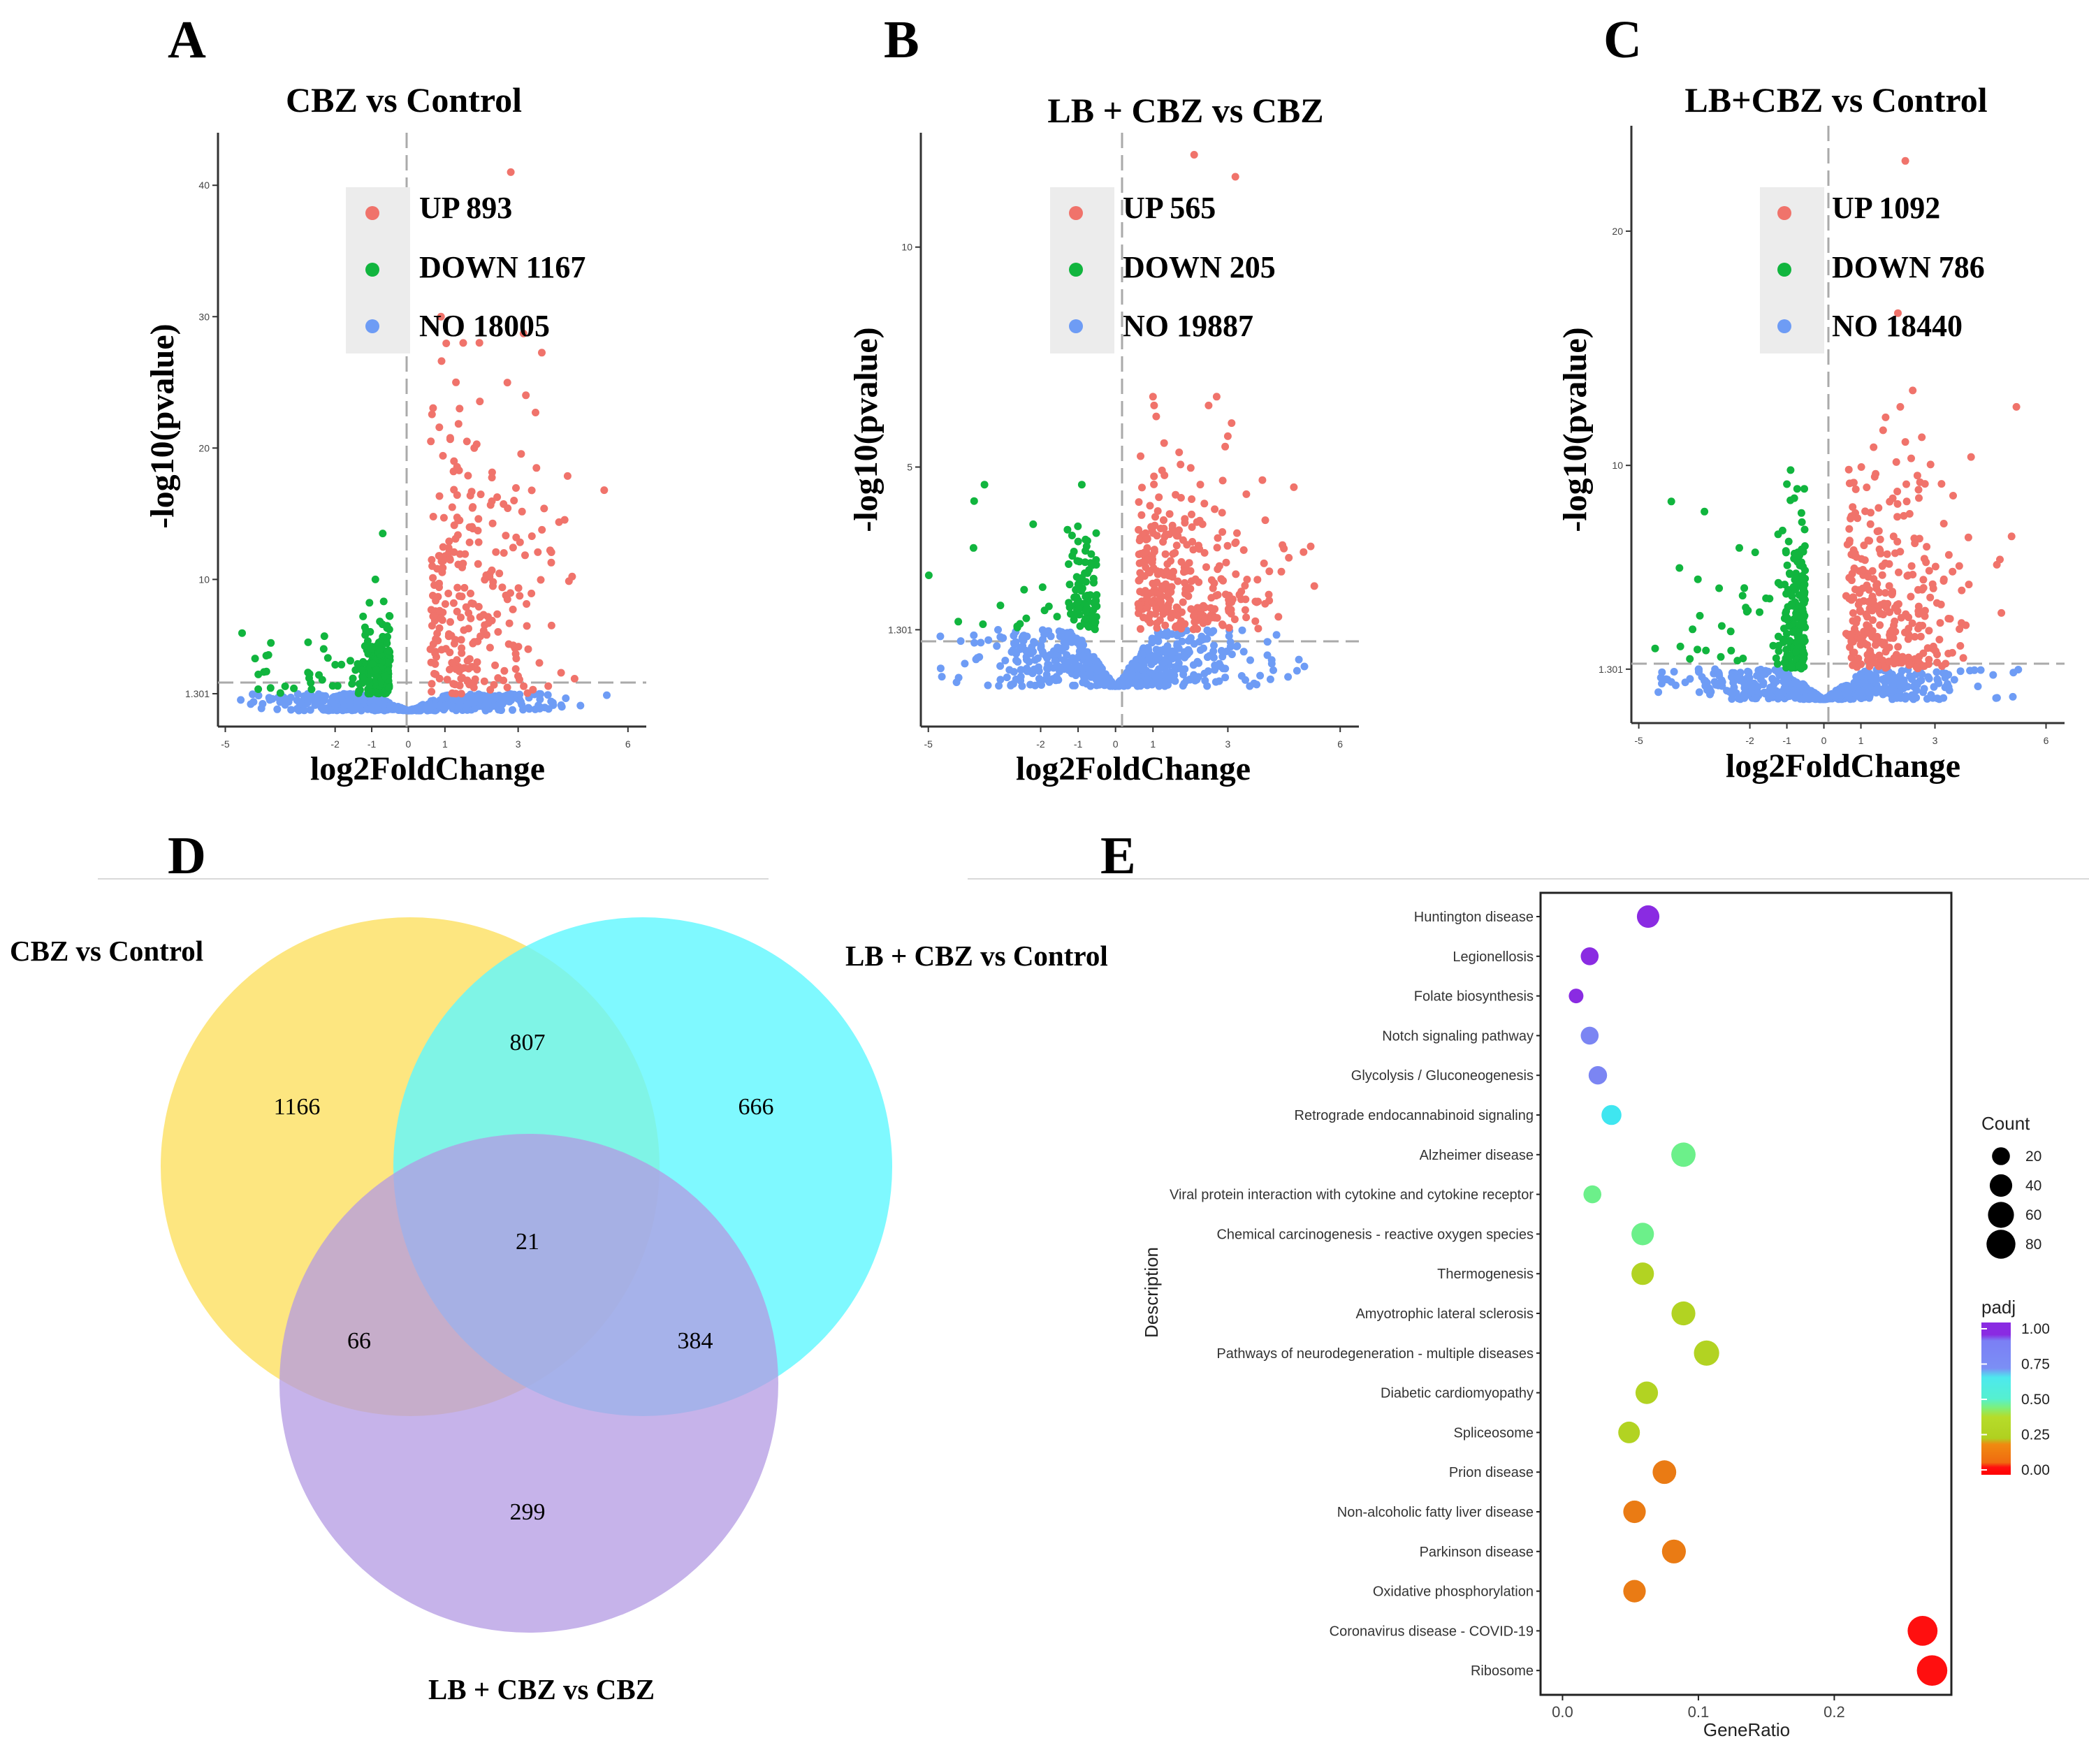 The image size is (2089, 1764). Describe the element at coordinates (1886, 208) in the screenshot. I see `volcano-c-legend-up: UP 1092` at that location.